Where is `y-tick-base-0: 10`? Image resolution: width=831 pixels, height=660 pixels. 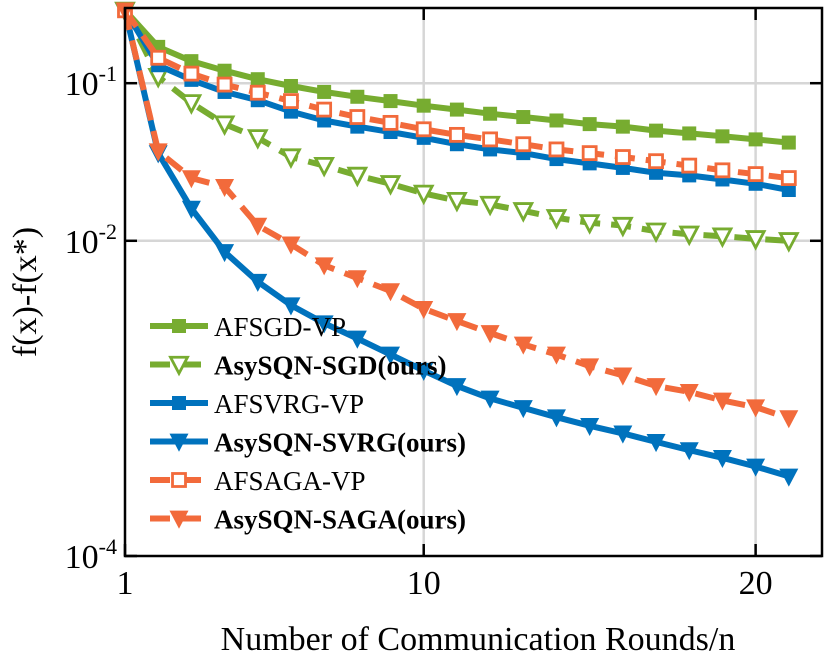
y-tick-base-0: 10 is located at coordinates (82, 84).